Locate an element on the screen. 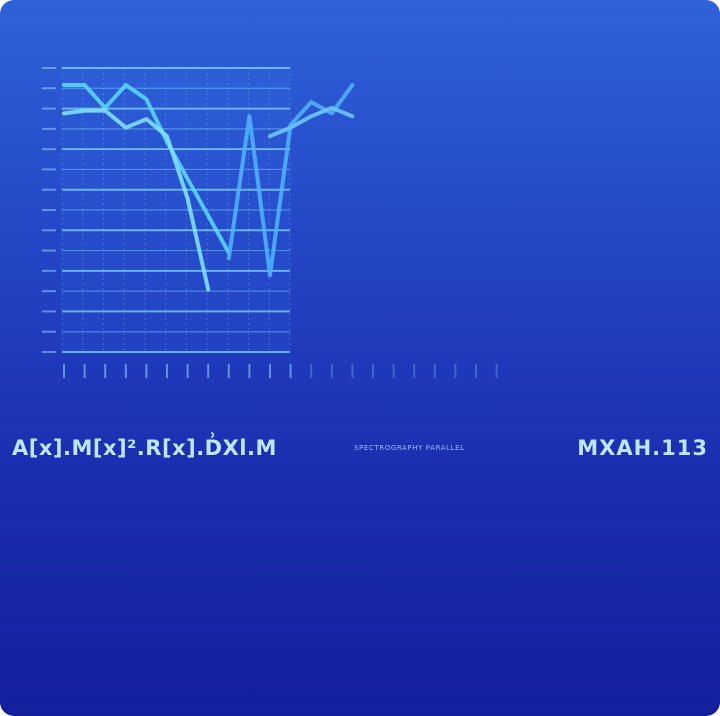  plot-area is located at coordinates (176, 210).